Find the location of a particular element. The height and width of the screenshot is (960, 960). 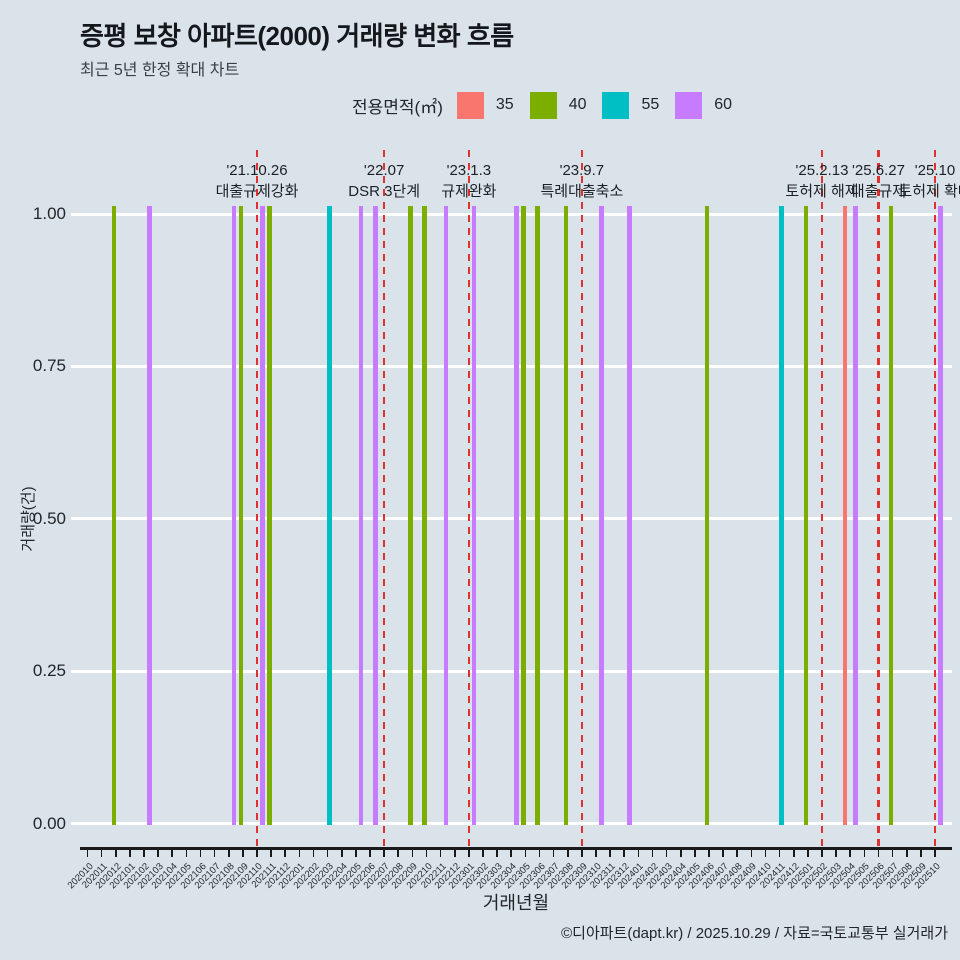

event-date: '22.07 is located at coordinates (384, 170).